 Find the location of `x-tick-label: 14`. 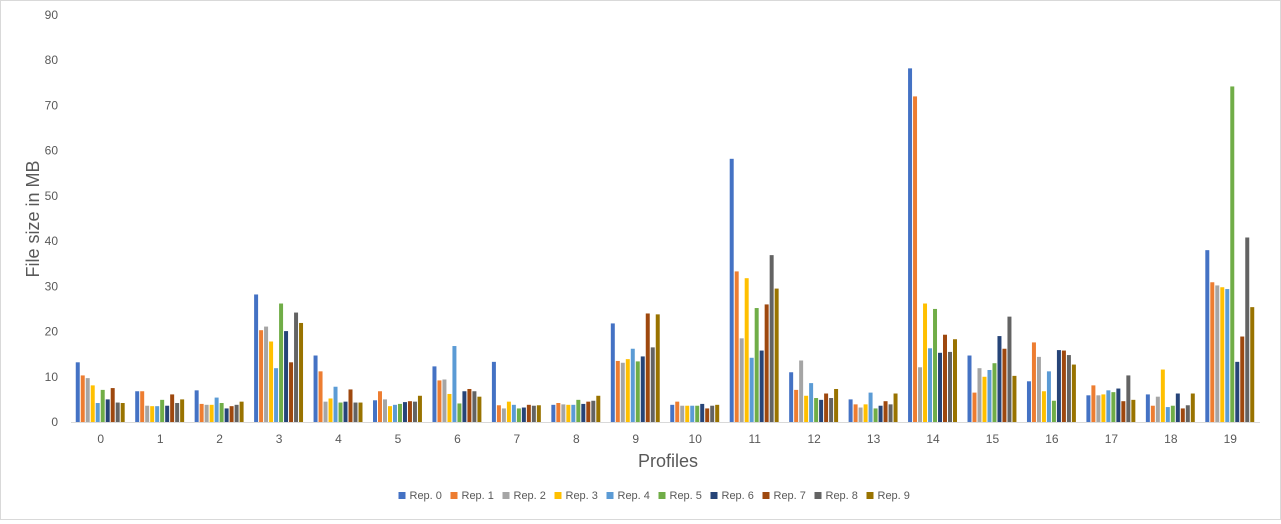

x-tick-label: 14 is located at coordinates (933, 439).